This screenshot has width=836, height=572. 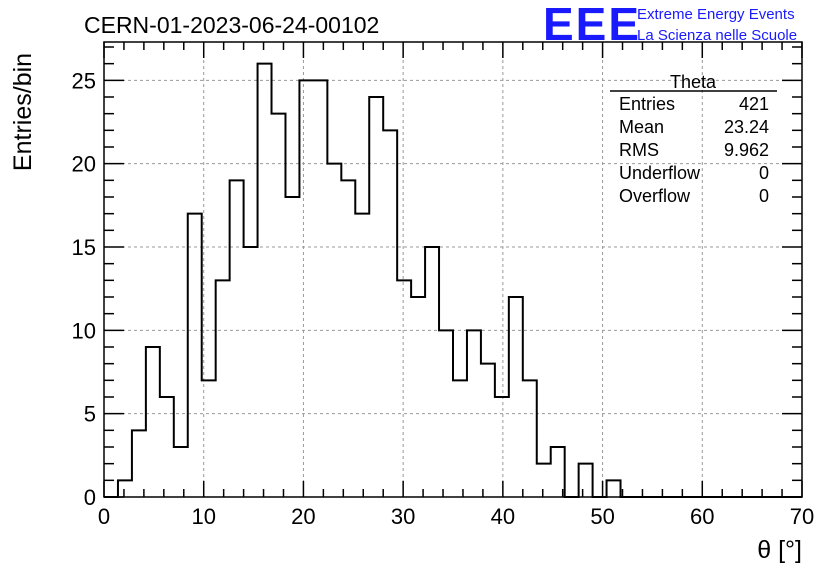 I want to click on stats-row-label: Underflow, so click(x=660, y=173).